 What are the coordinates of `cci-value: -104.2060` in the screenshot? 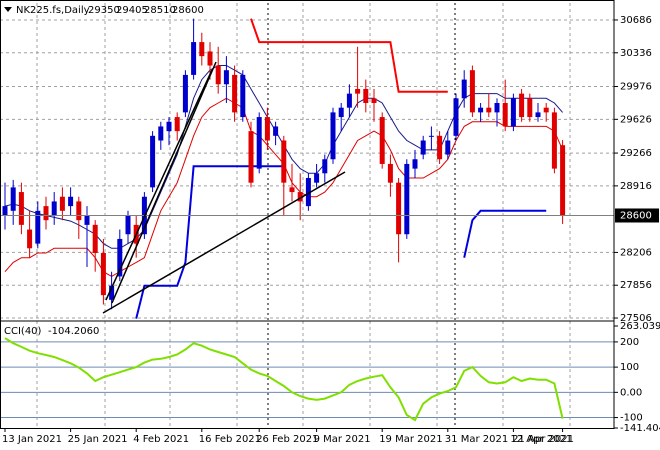 It's located at (73, 331).